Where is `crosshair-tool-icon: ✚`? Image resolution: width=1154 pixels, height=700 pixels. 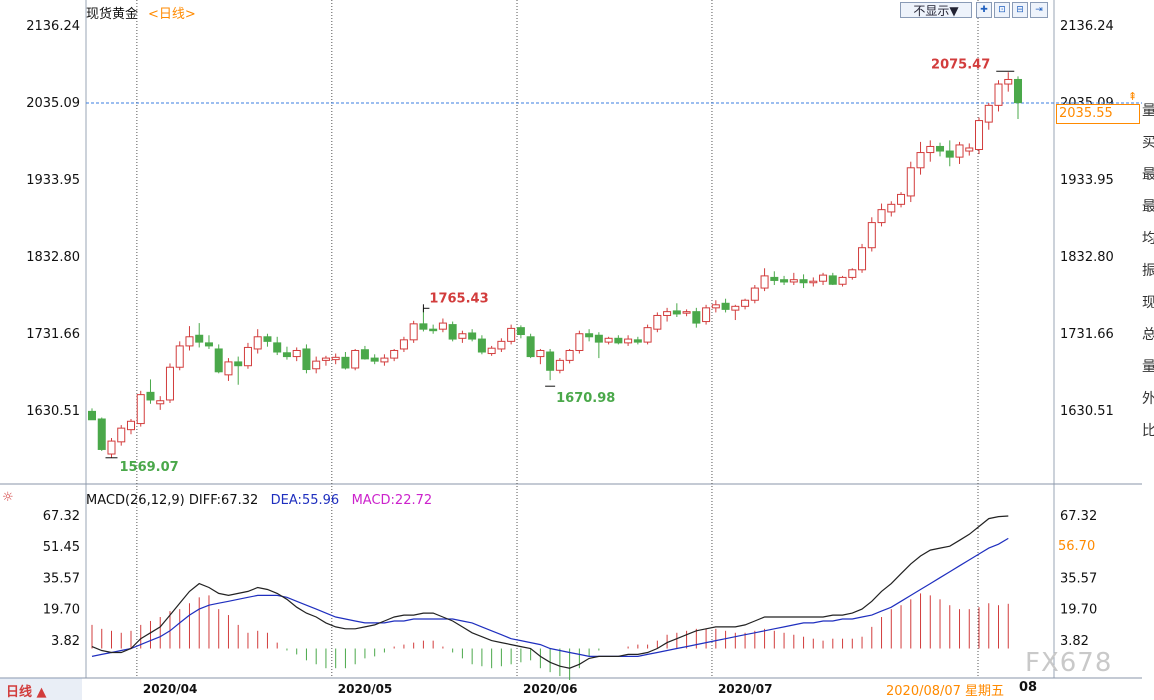
crosshair-tool-icon: ✚ is located at coordinates (984, 10).